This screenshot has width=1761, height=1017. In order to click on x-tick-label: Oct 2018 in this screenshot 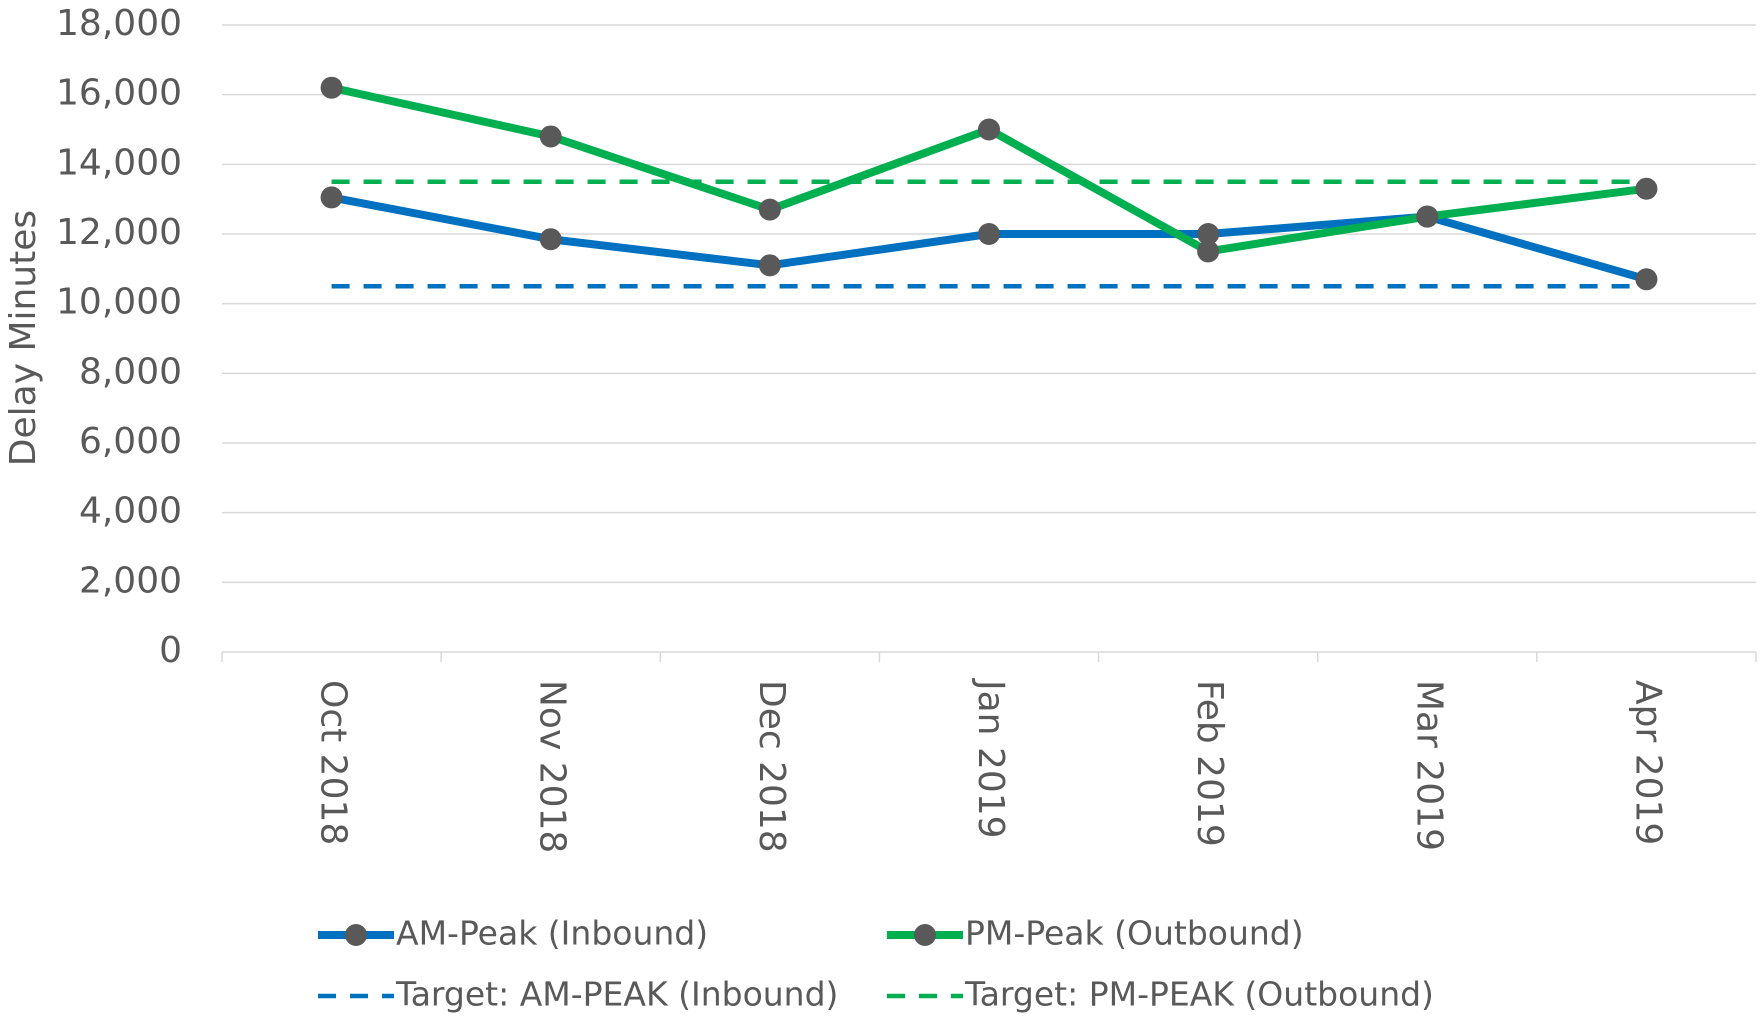, I will do `click(333, 762)`.